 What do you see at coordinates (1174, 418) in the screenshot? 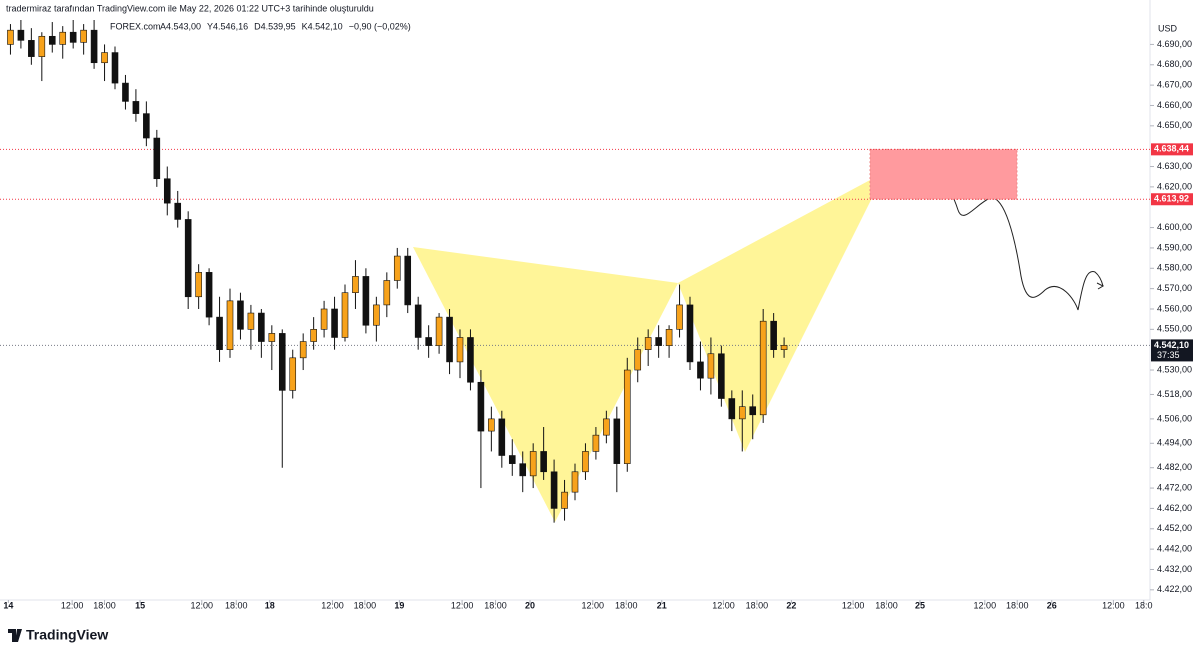
I see `y-tick-label: 4.506,00` at bounding box center [1174, 418].